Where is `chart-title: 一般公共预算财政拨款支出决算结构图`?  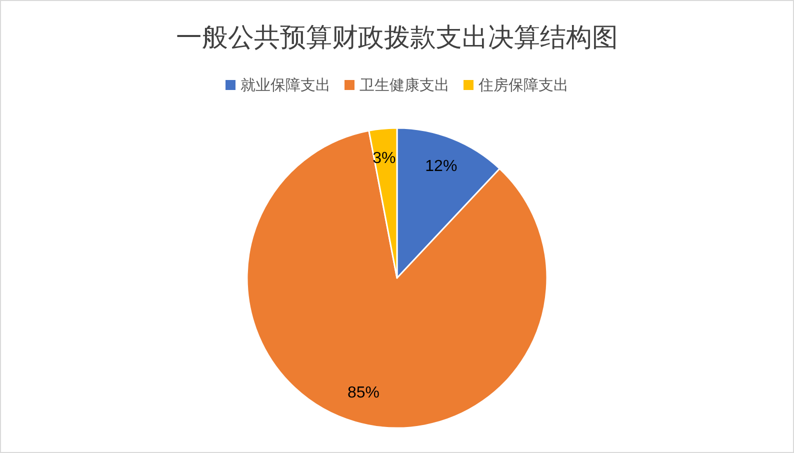
chart-title: 一般公共预算财政拨款支出决算结构图 is located at coordinates (397, 38).